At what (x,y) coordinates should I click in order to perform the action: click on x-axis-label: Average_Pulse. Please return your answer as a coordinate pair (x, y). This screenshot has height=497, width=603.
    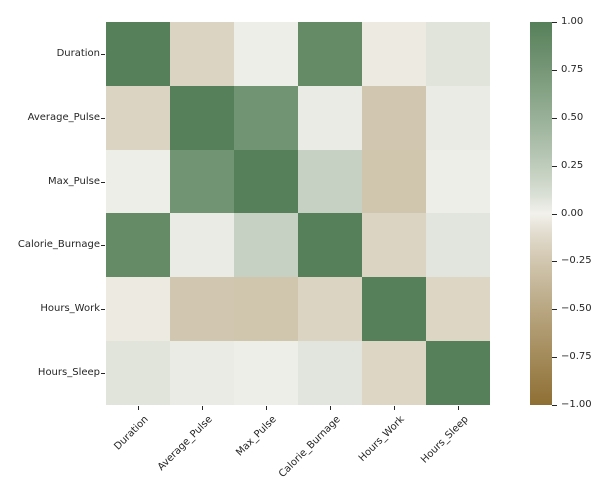
    Looking at the image, I should click on (185, 443).